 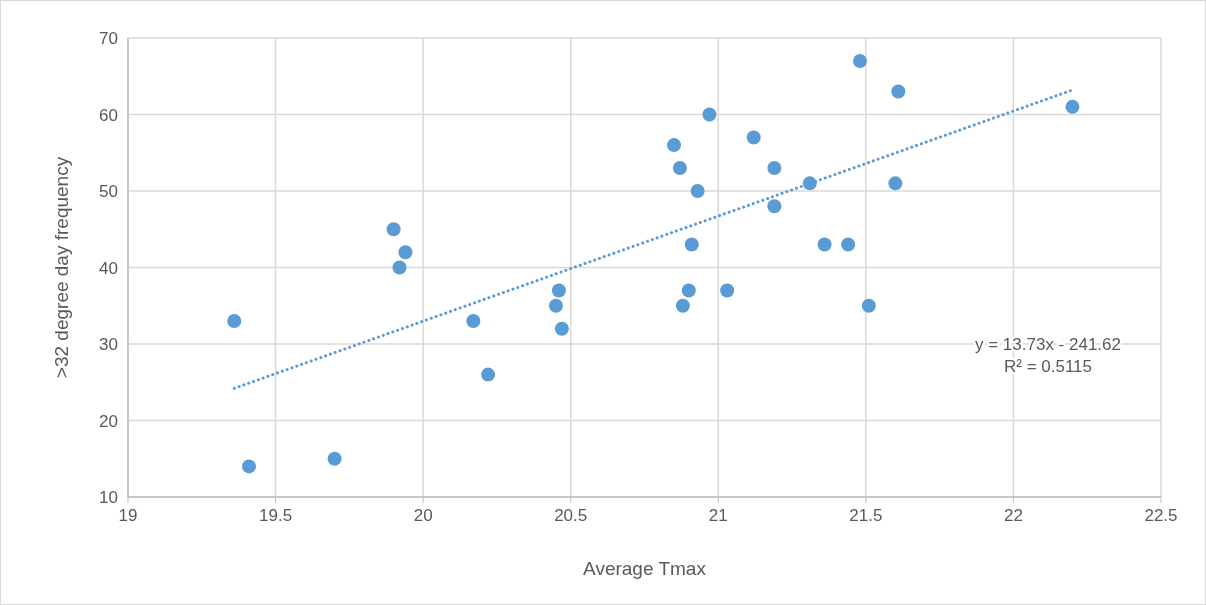 I want to click on y-tick-label: 10, so click(x=108, y=497).